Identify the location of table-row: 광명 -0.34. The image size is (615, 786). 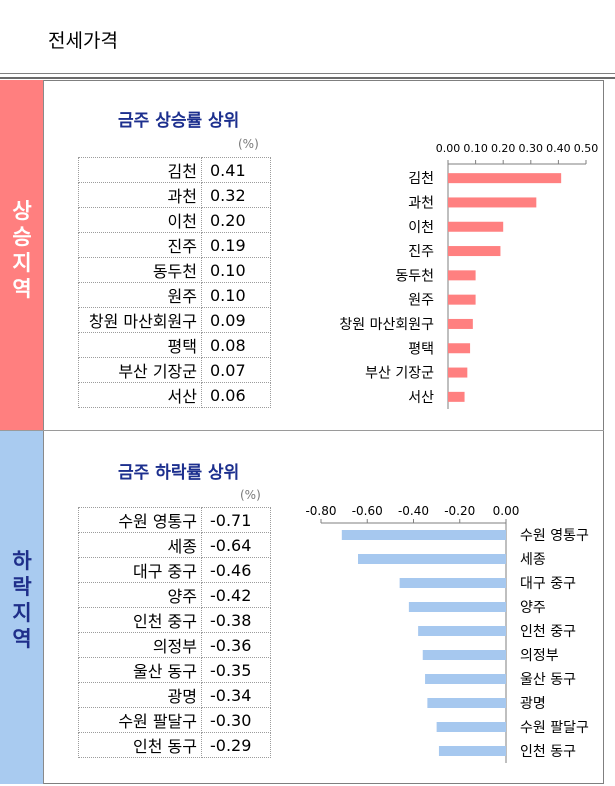
(174, 695).